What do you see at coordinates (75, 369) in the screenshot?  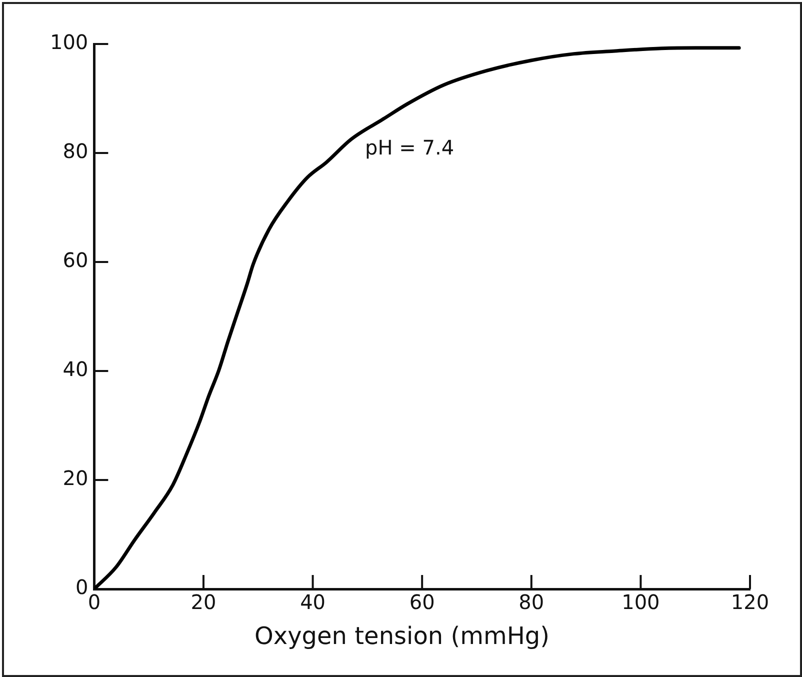 I see `y-tick-label: 40` at bounding box center [75, 369].